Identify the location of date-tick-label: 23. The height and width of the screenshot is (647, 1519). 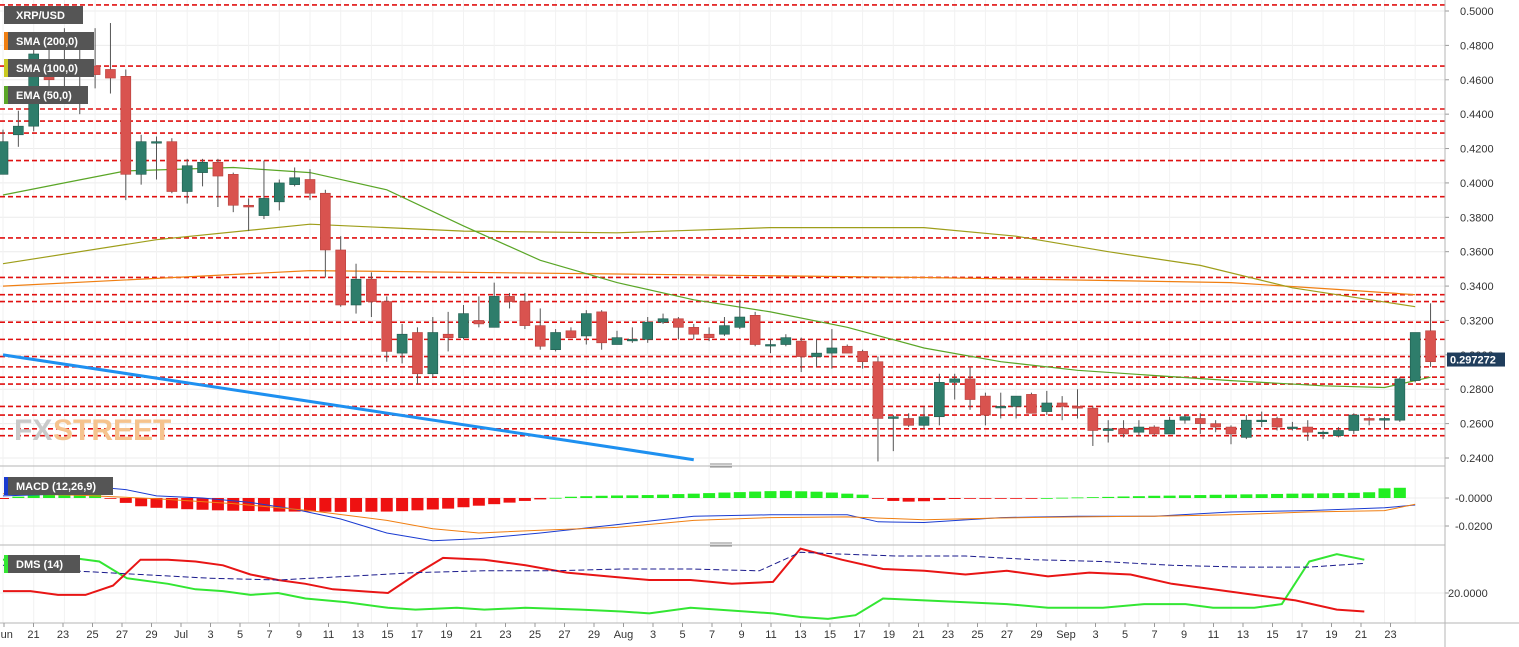
(63, 635).